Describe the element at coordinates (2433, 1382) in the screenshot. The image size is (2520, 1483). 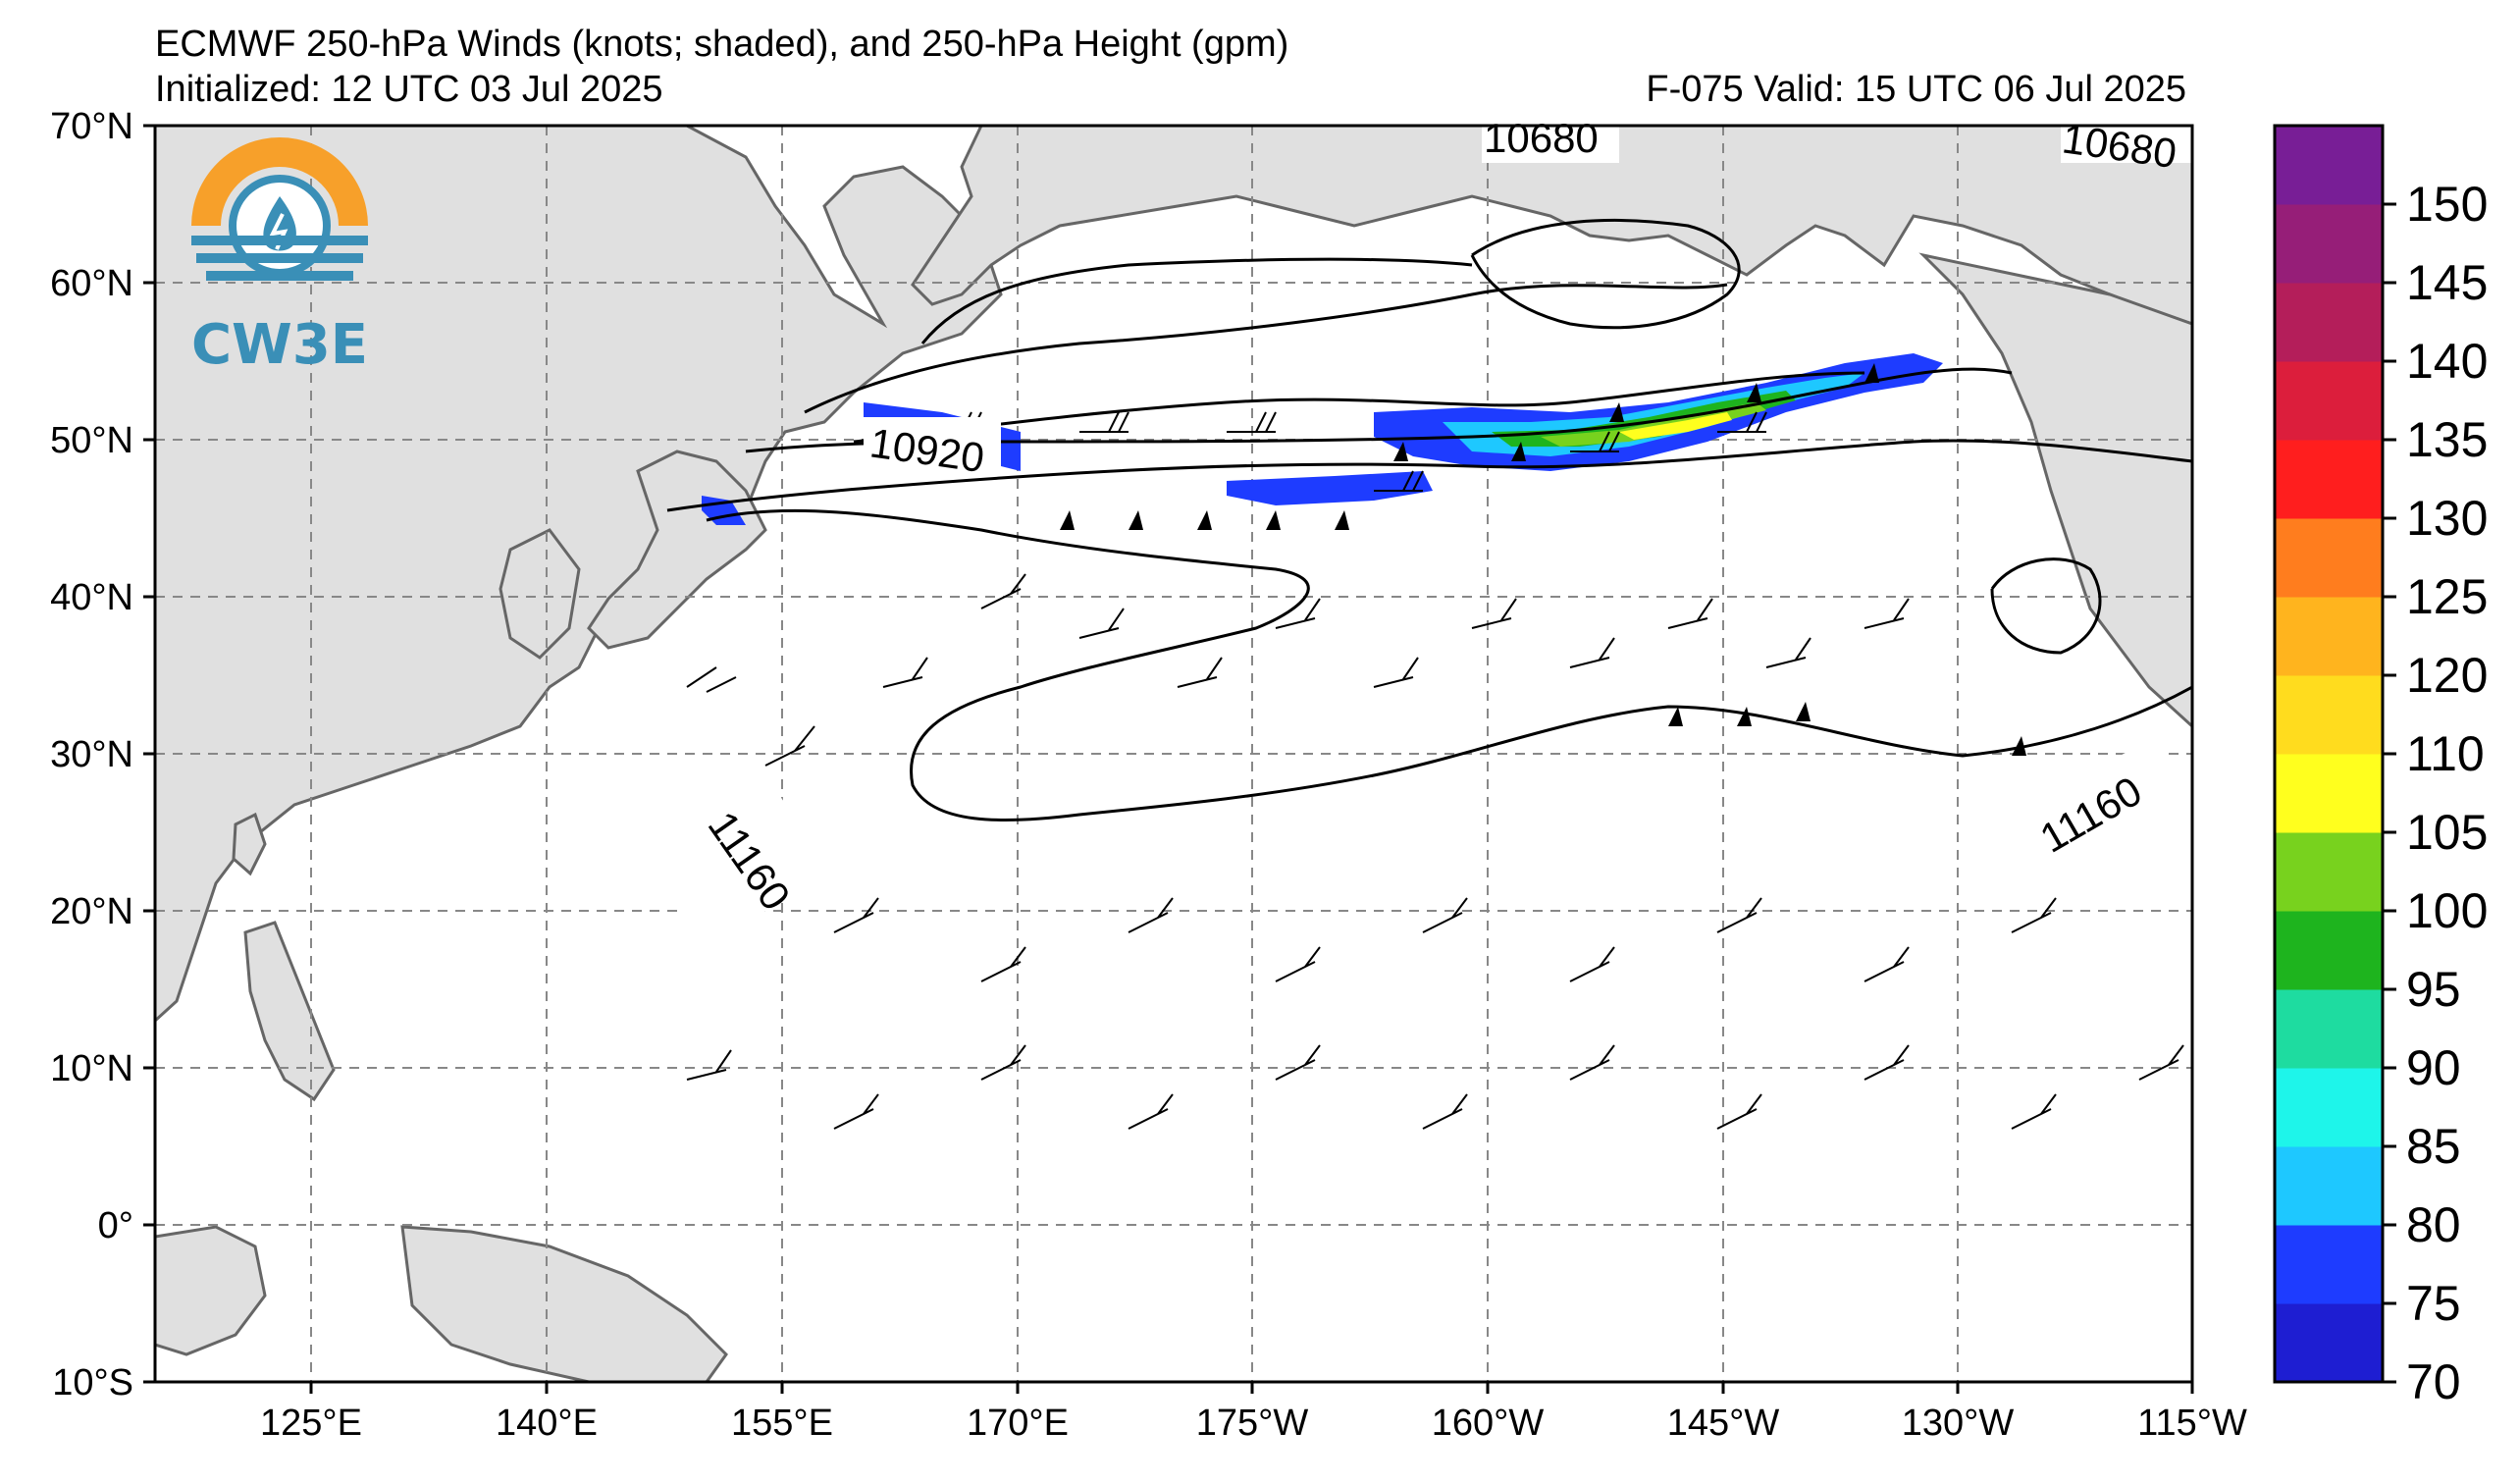
I see `colorbar-label: 70` at that location.